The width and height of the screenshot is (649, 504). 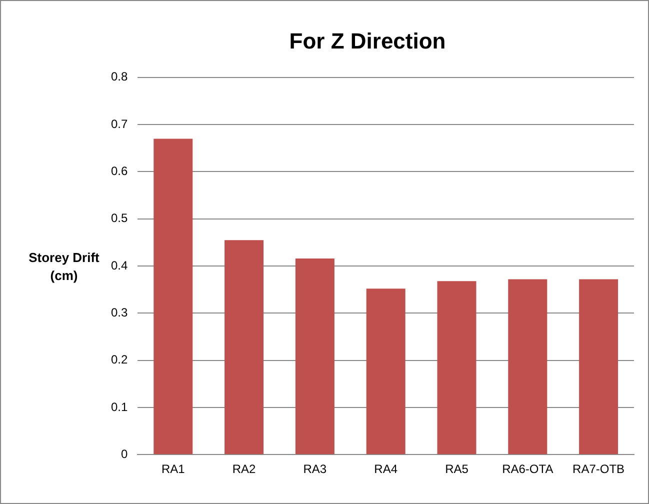 I want to click on y-tick-label: 0.7, so click(x=119, y=123).